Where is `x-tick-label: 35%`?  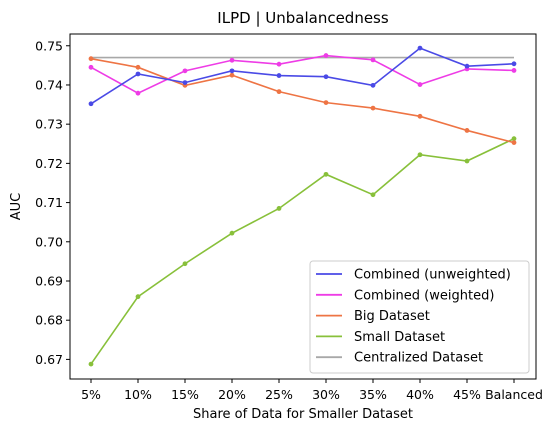 x-tick-label: 35% is located at coordinates (373, 394).